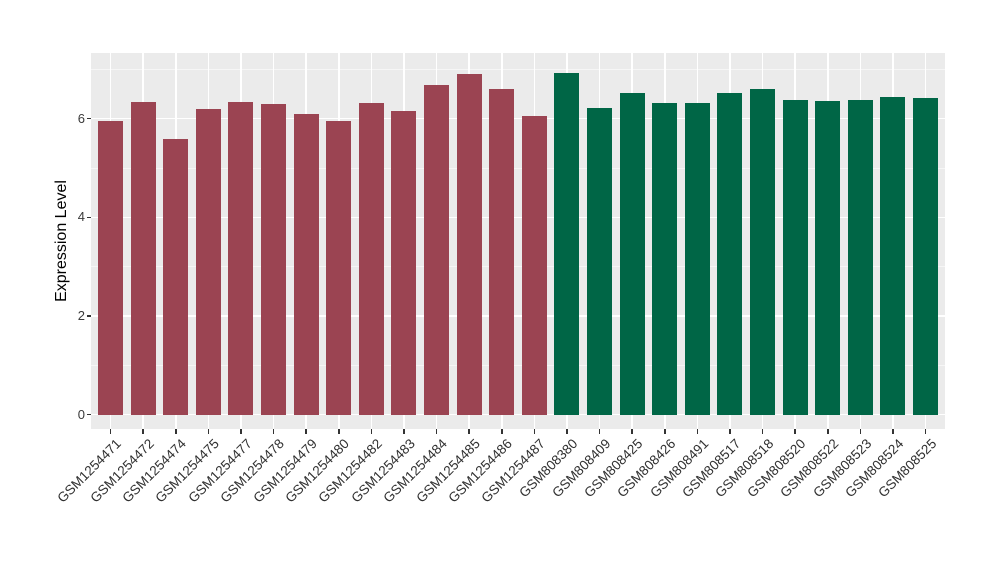  Describe the element at coordinates (632, 253) in the screenshot. I see `bar-GSM808425` at that location.